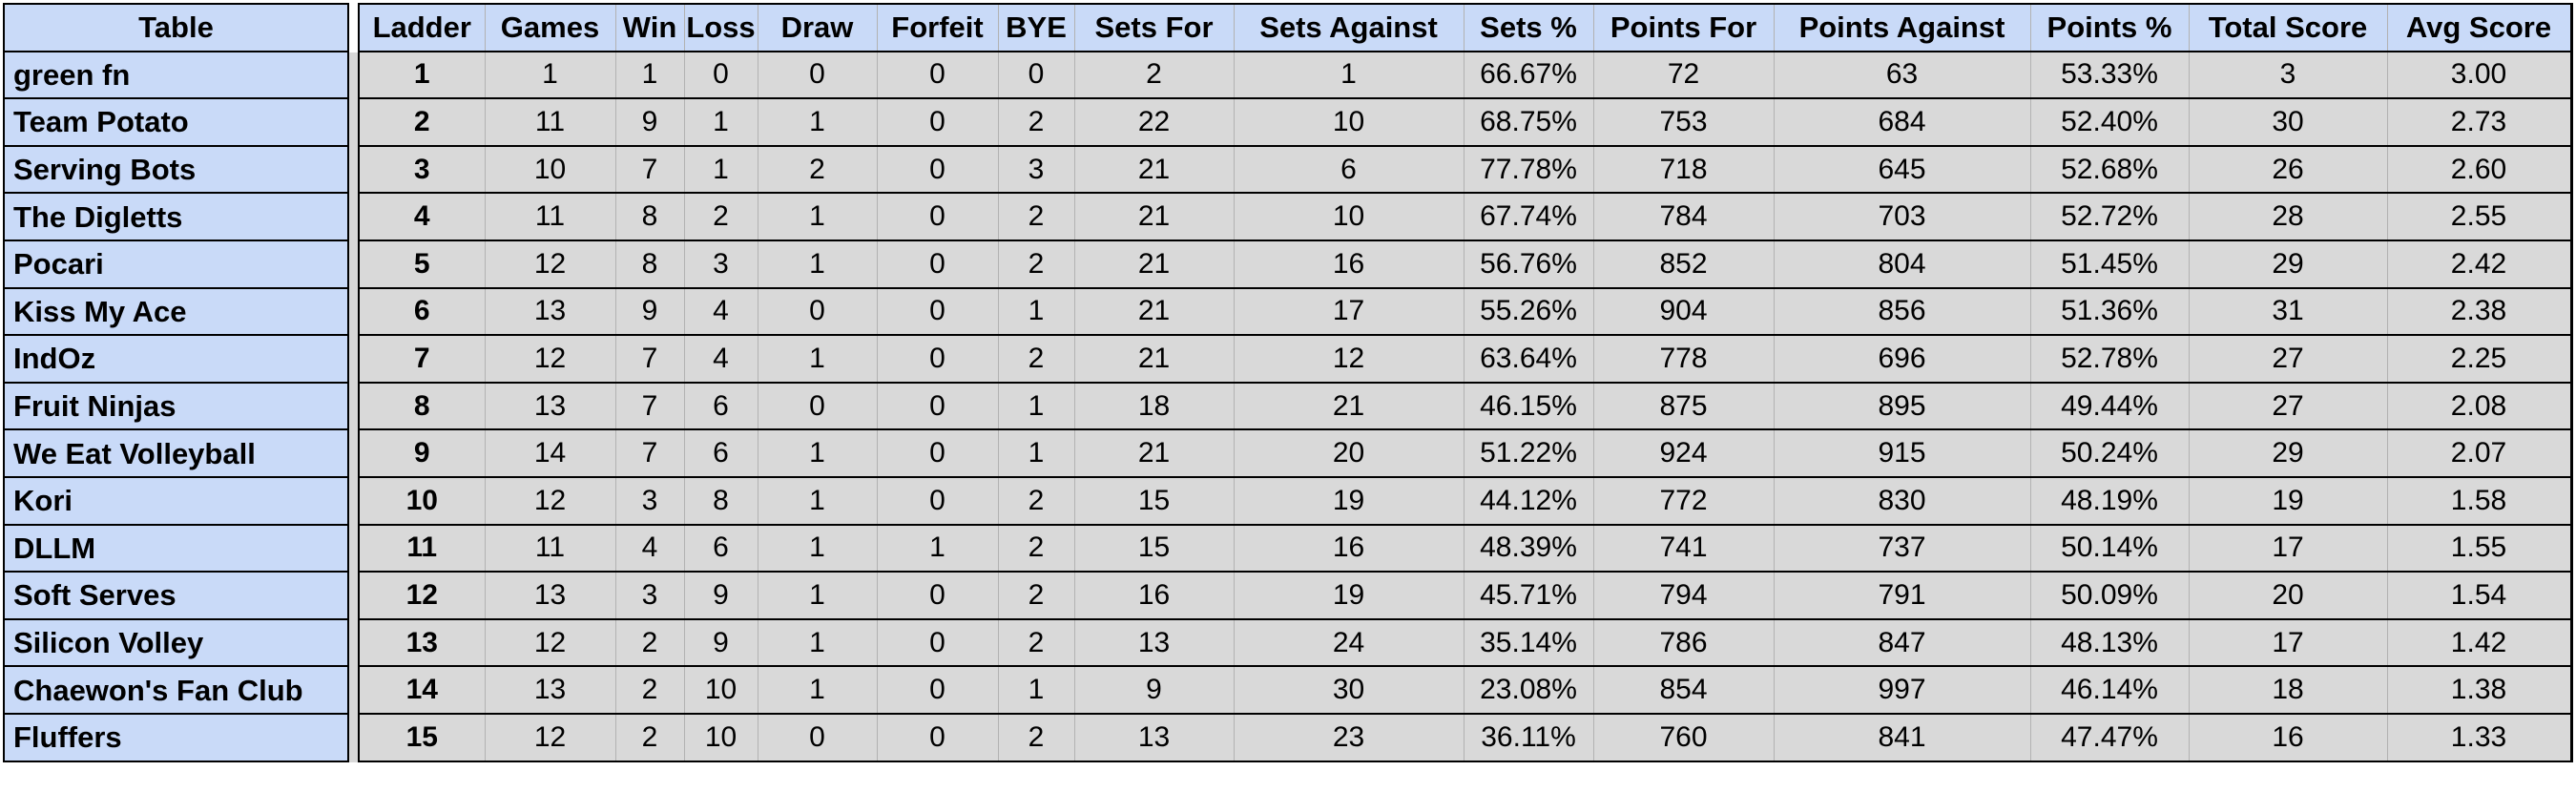 This screenshot has height=792, width=2576. I want to click on ladder-cell: 5, so click(422, 264).